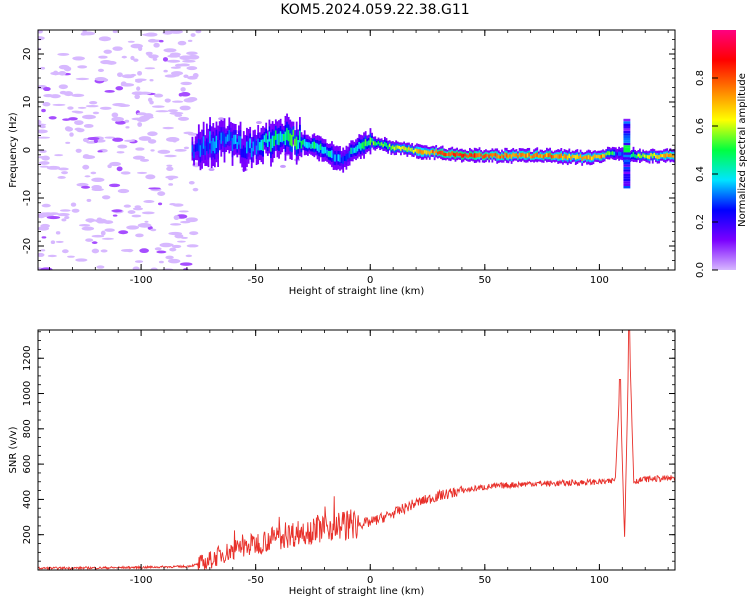 Image resolution: width=750 pixels, height=600 pixels. Describe the element at coordinates (27, 534) in the screenshot. I see `y-tick-label: 200` at that location.